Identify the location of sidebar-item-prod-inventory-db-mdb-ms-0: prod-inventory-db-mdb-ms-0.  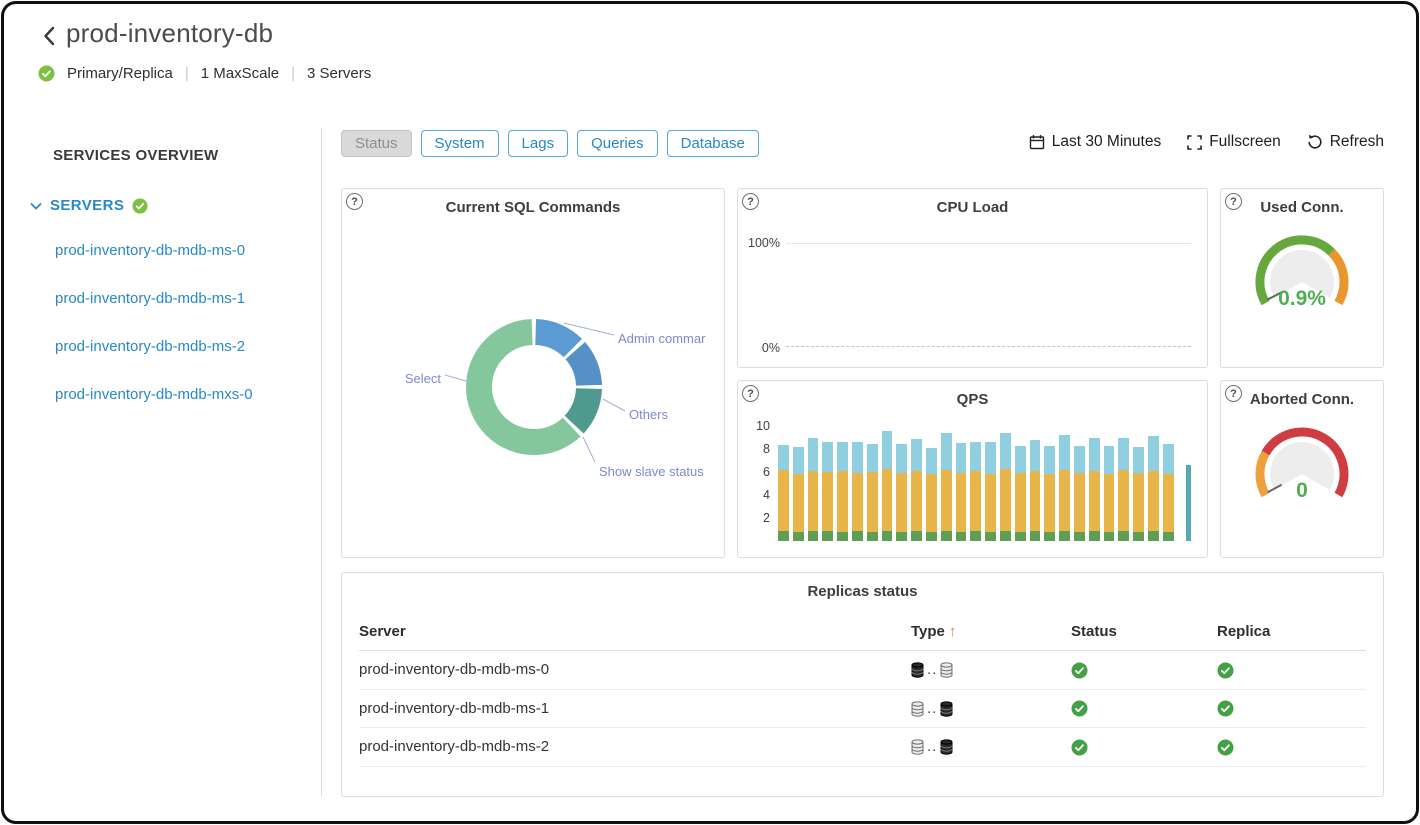
(150, 250).